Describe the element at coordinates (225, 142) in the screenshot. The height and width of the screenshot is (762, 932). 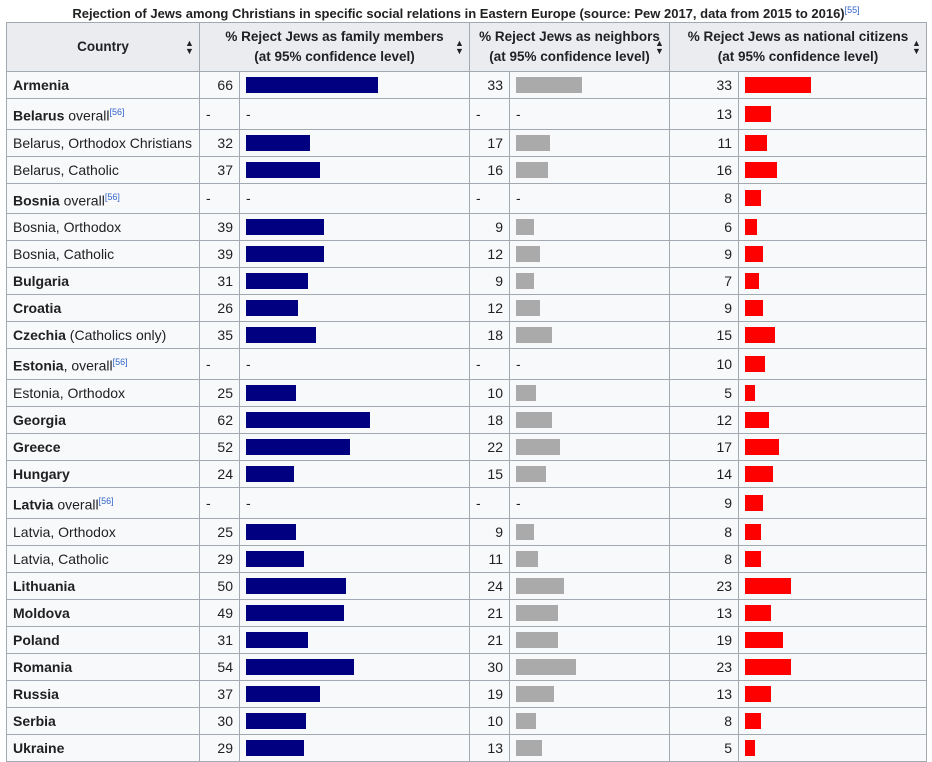
I see `family-value: 32` at that location.